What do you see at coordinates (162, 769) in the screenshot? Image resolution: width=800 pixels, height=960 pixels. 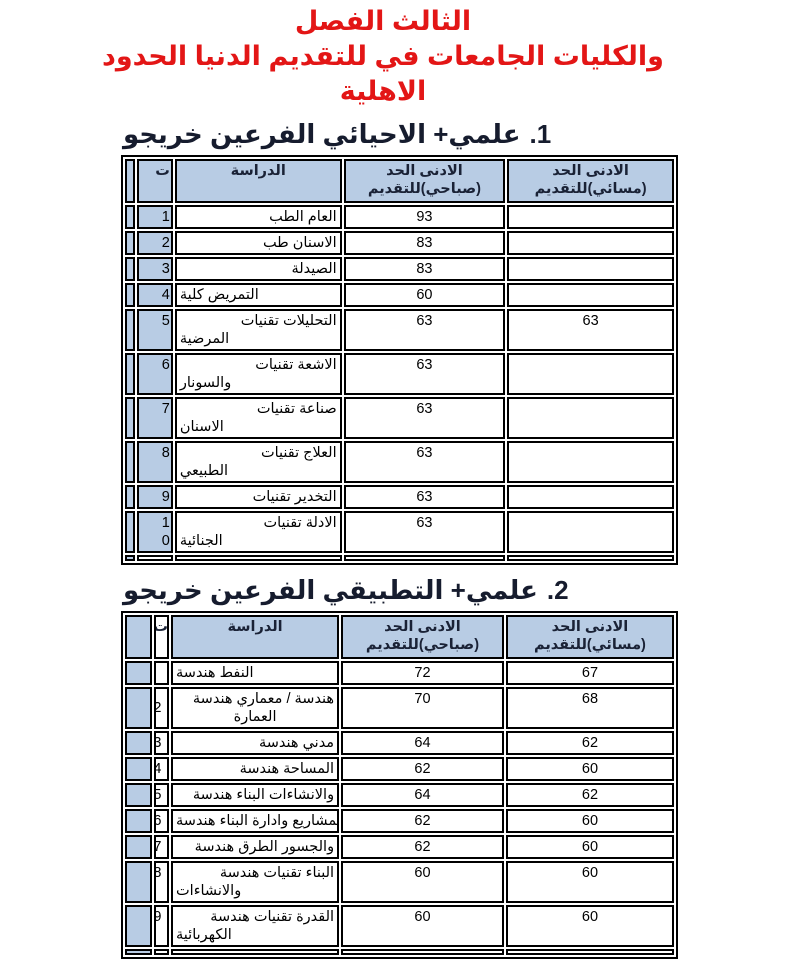 I see `index-cell: 4` at bounding box center [162, 769].